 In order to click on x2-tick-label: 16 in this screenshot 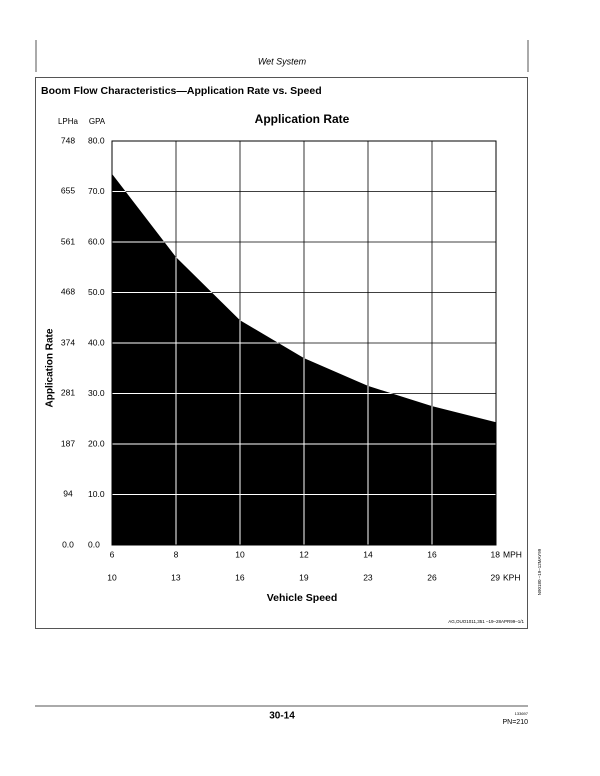, I will do `click(240, 577)`.